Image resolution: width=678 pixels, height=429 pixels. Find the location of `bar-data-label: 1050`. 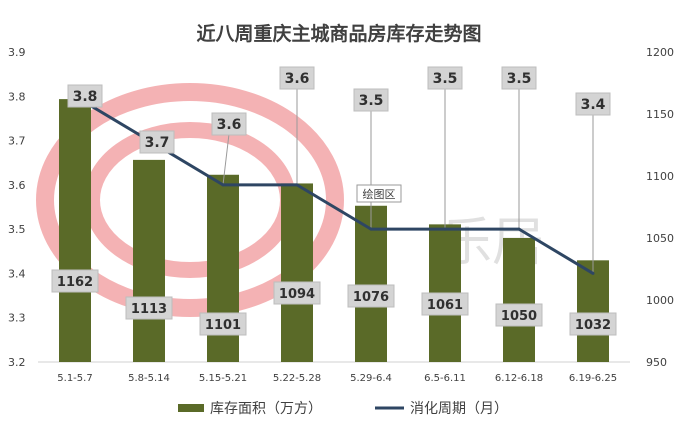

bar-data-label: 1050 is located at coordinates (519, 316).